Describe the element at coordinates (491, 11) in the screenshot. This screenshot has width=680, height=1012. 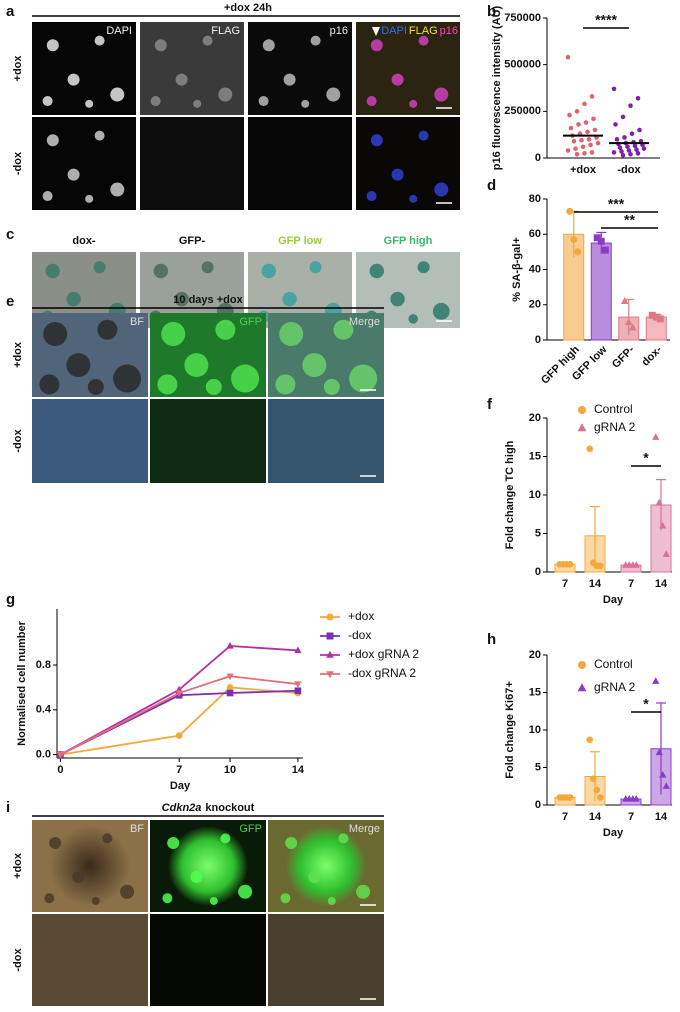
I see `panel-letter: b` at that location.